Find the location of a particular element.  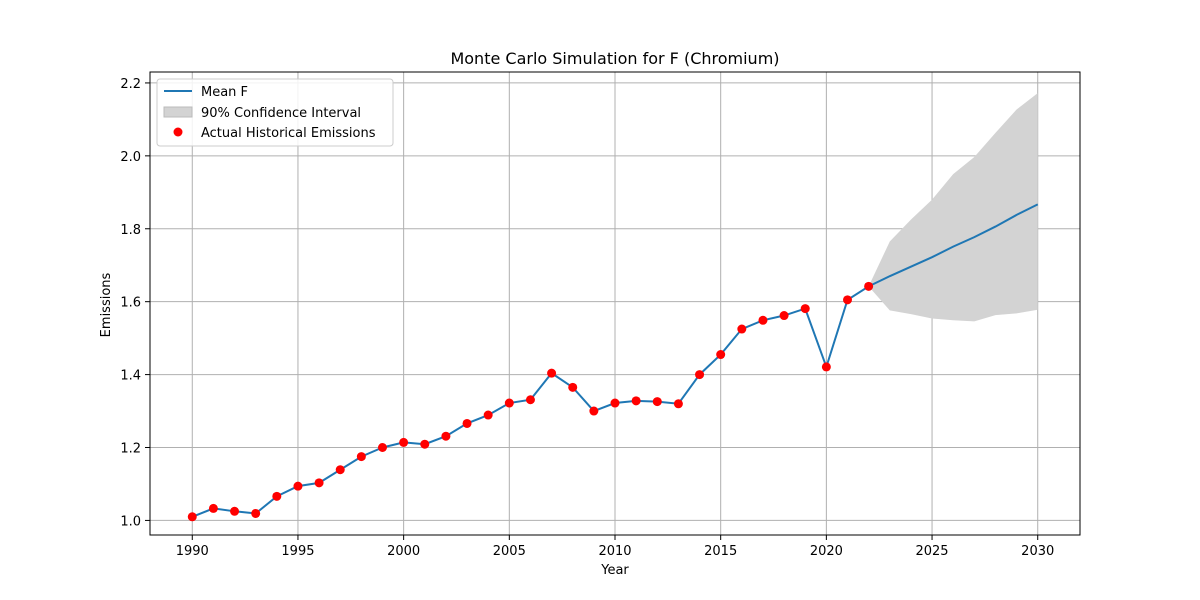

x-tick-label: 1995 is located at coordinates (297, 551).